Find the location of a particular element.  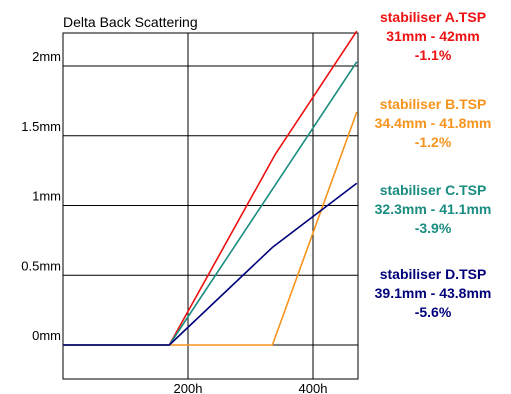

y-tick-label: 1mm is located at coordinates (46, 196).